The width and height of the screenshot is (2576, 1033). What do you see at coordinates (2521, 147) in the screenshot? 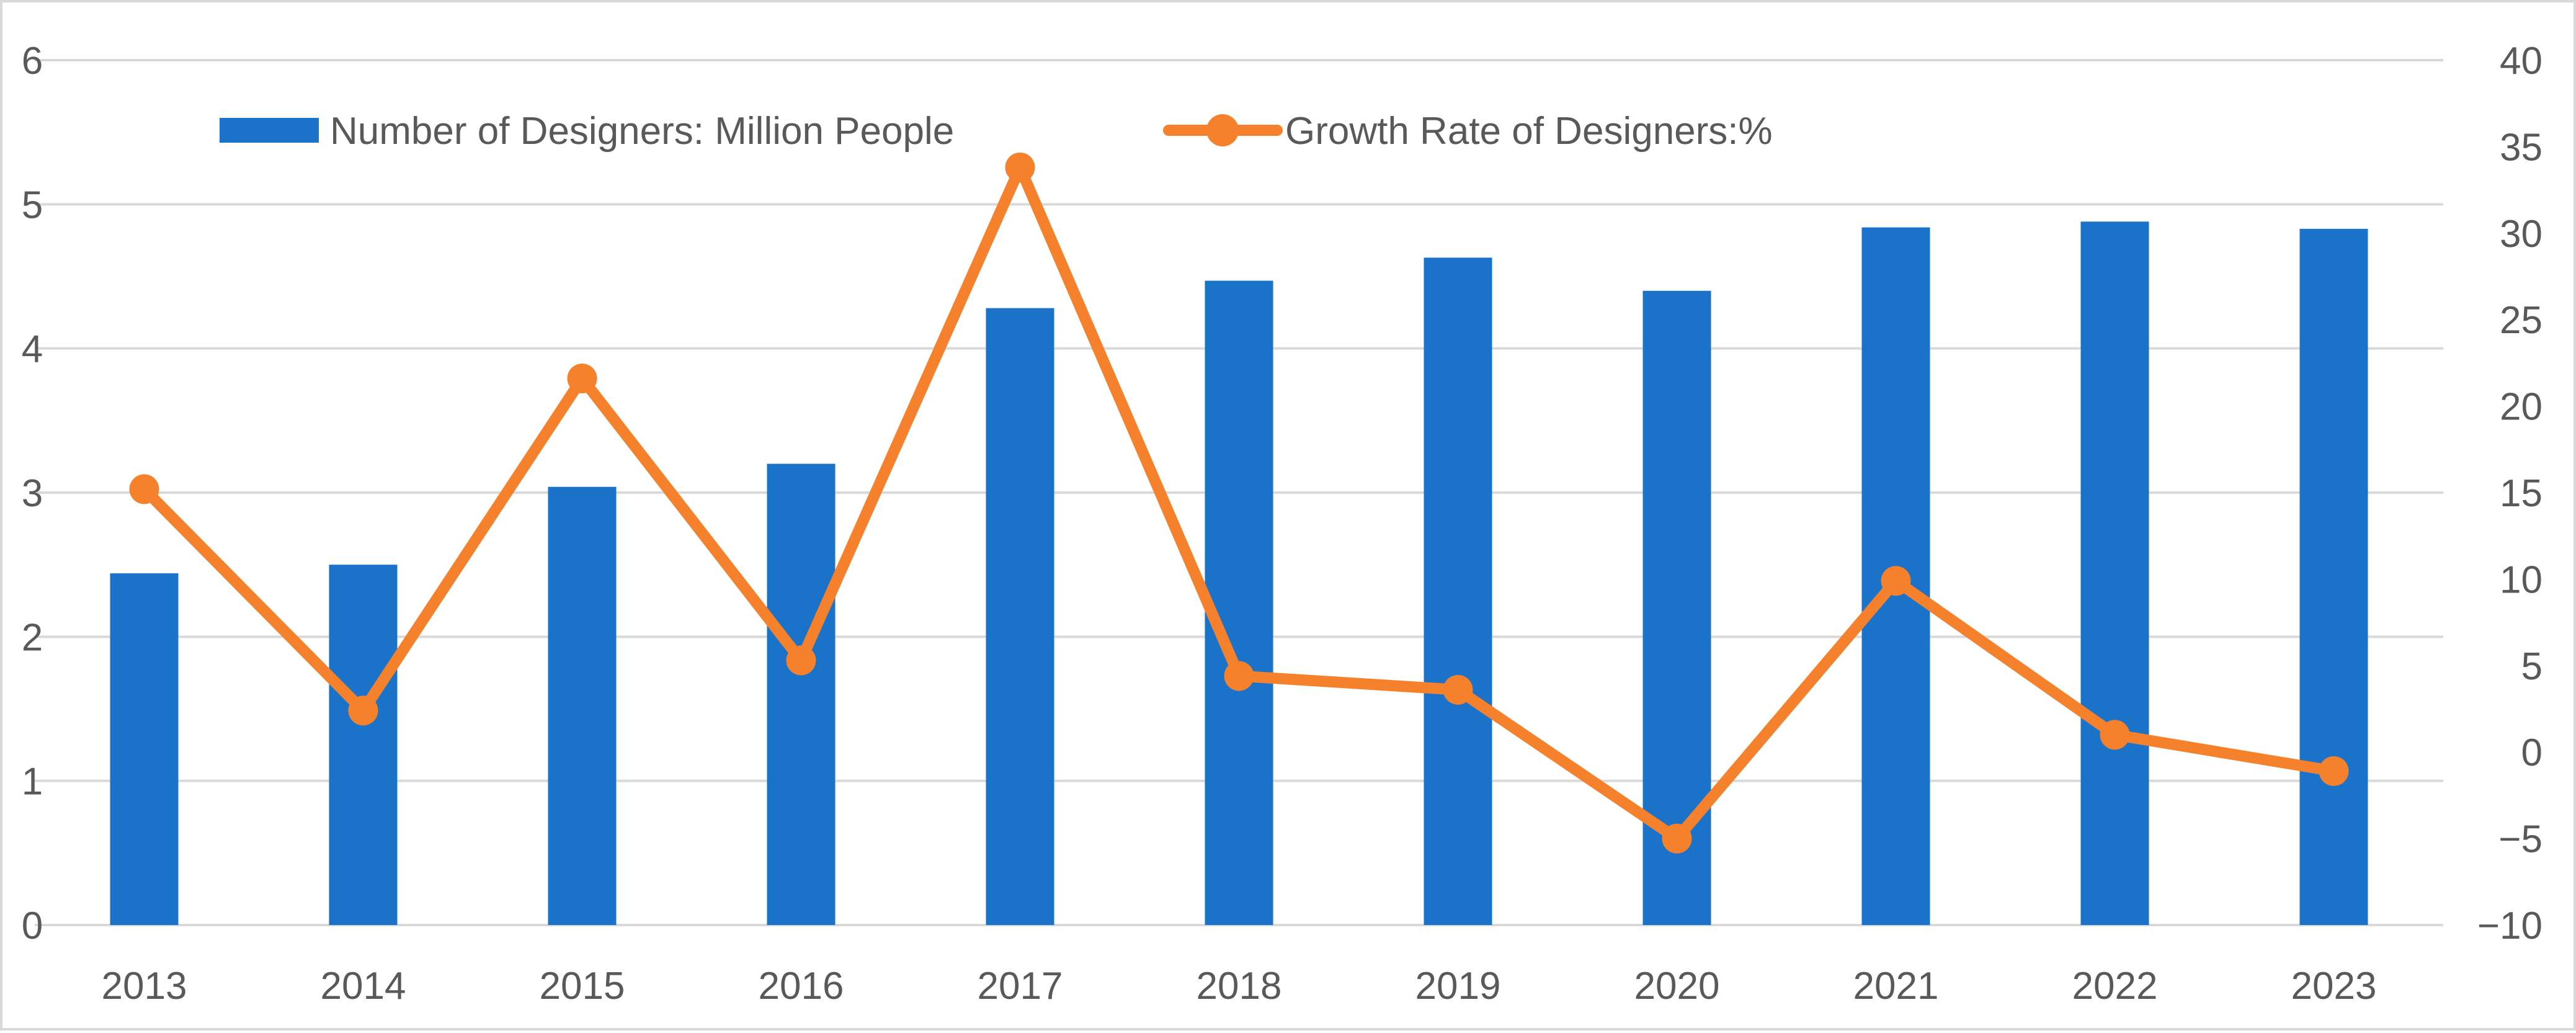
I see `right-axis-tick-label: 35` at bounding box center [2521, 147].